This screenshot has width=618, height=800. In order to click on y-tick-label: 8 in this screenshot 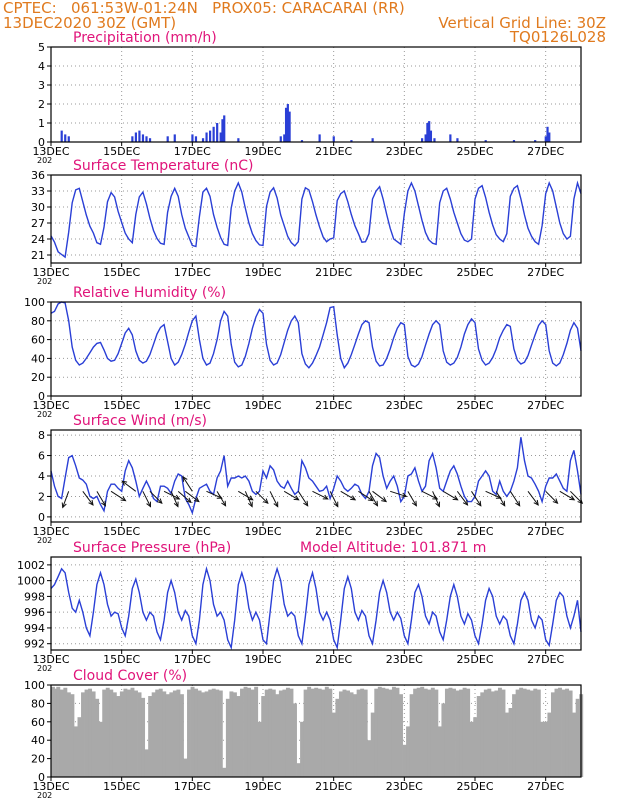, I will do `click(41, 435)`.